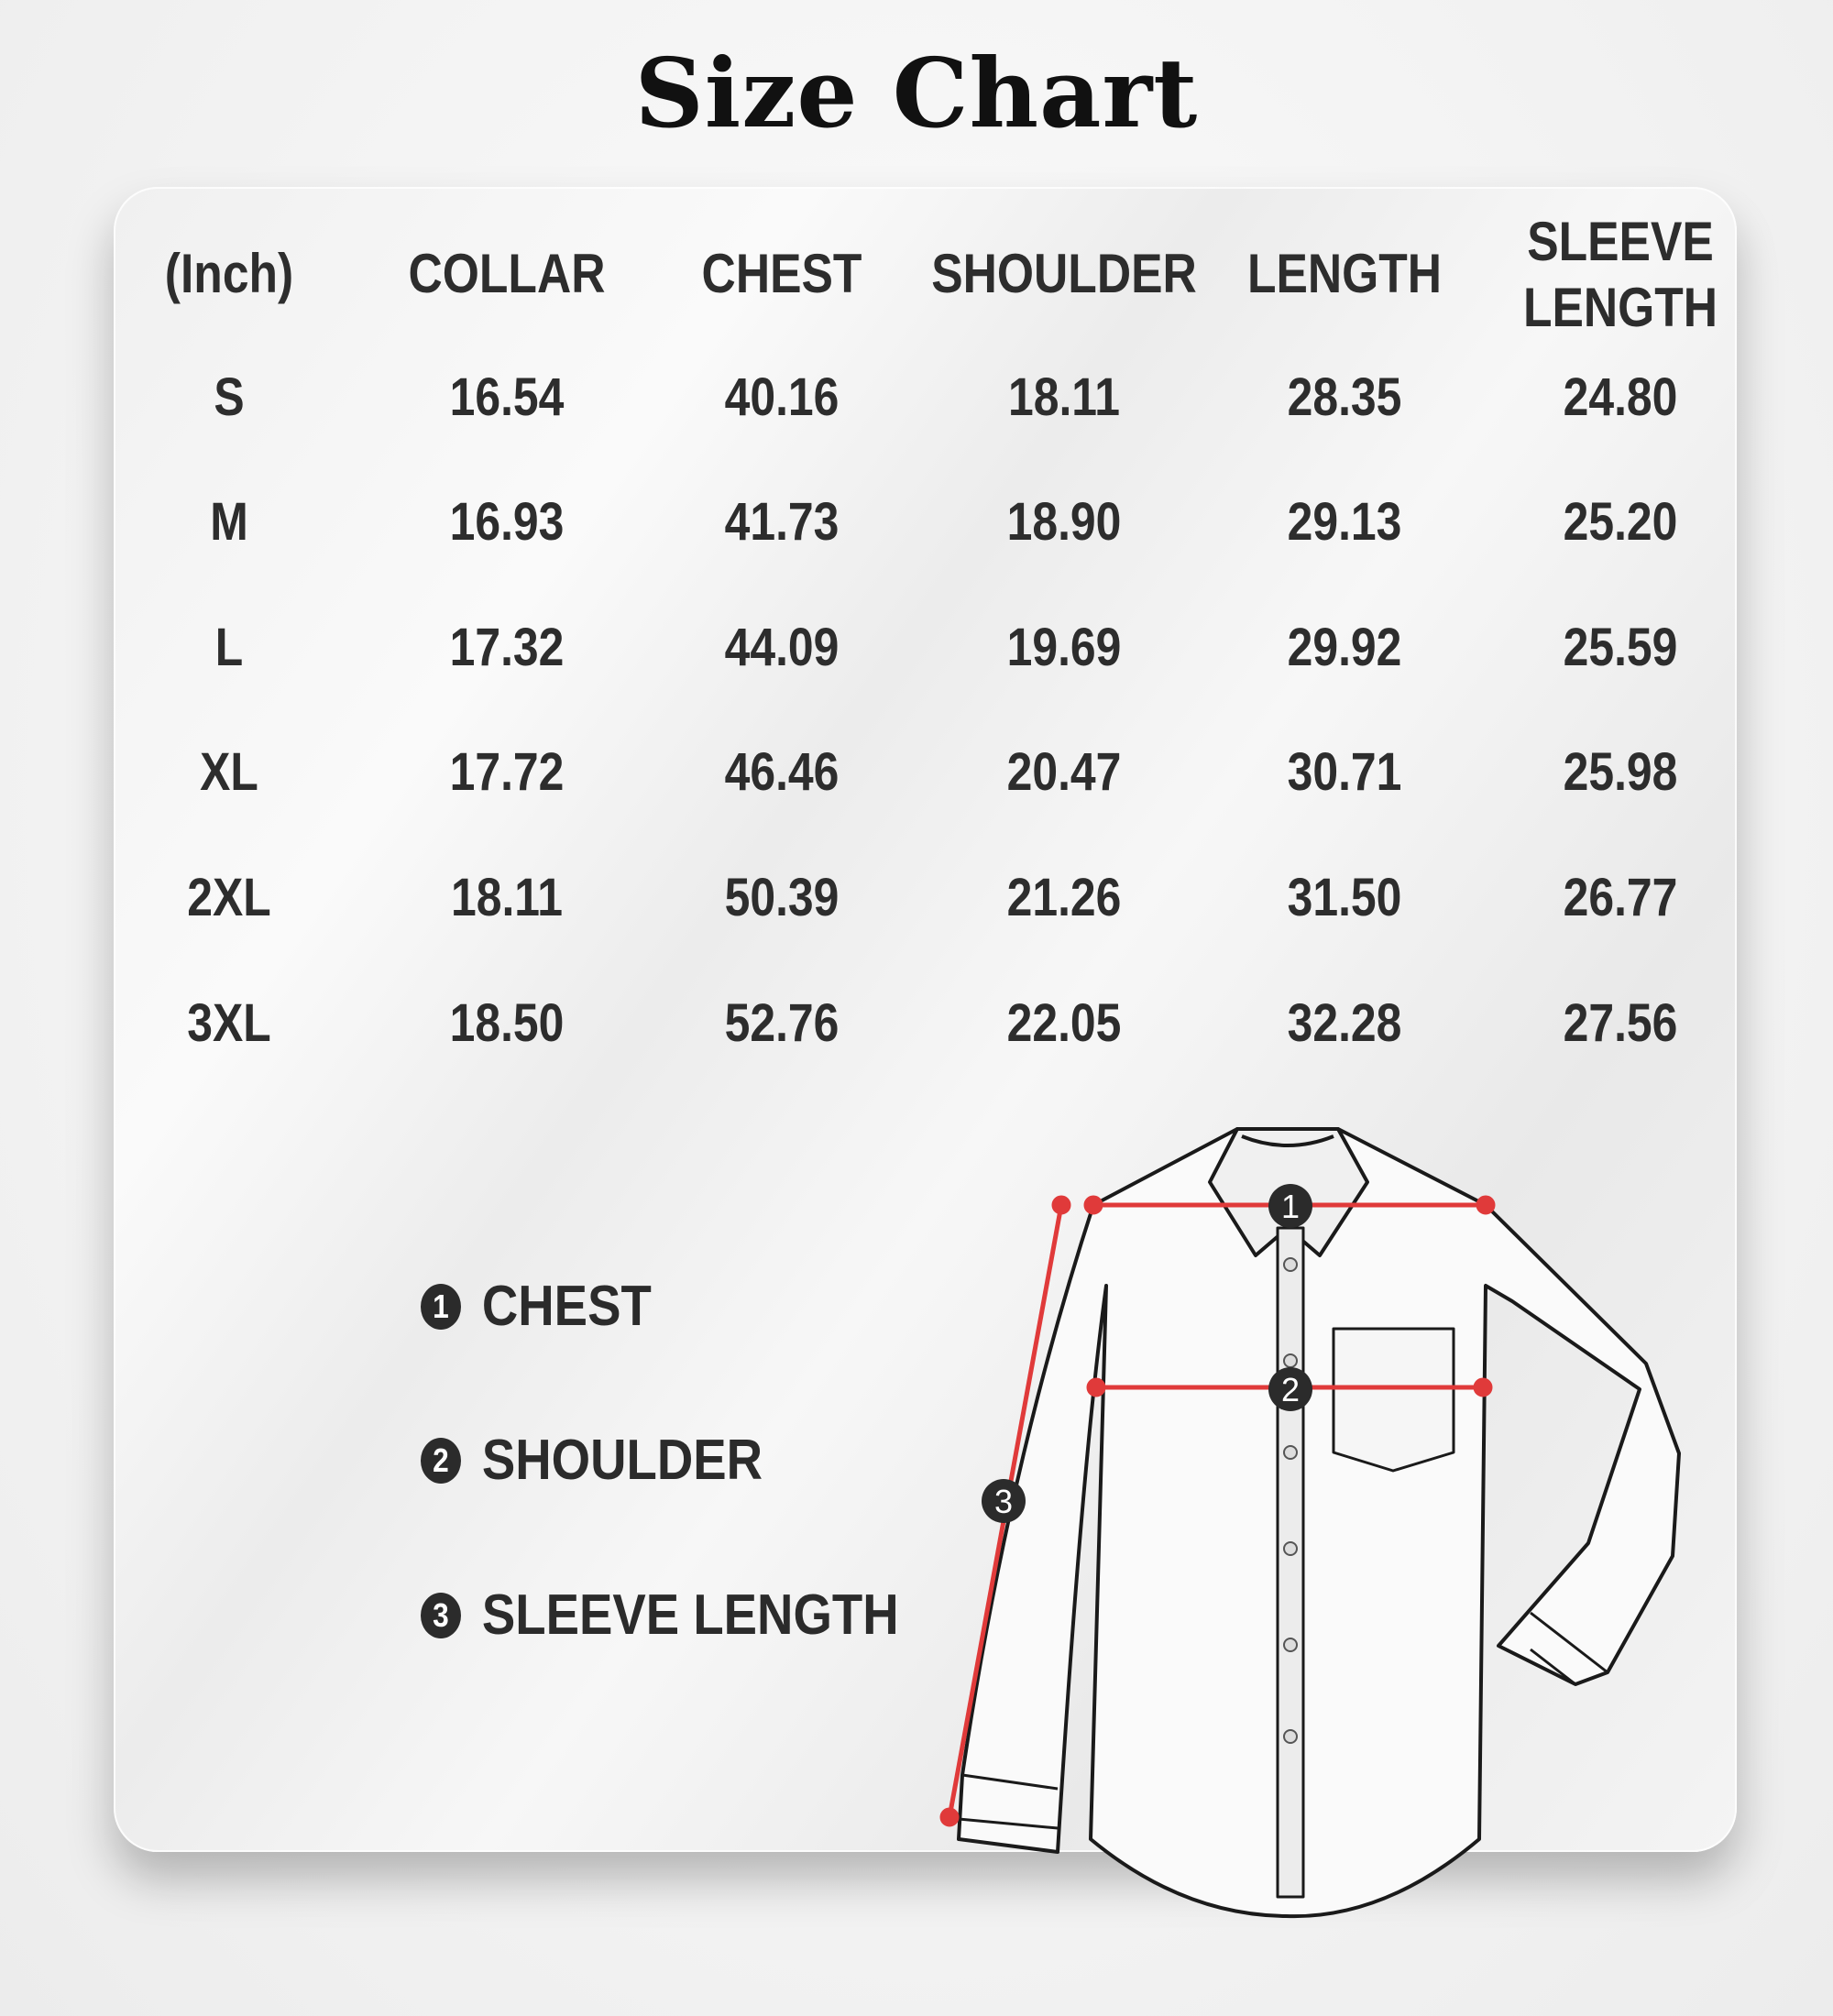 The width and height of the screenshot is (1833, 2016). What do you see at coordinates (1344, 898) in the screenshot?
I see `table-cell: 31.50` at bounding box center [1344, 898].